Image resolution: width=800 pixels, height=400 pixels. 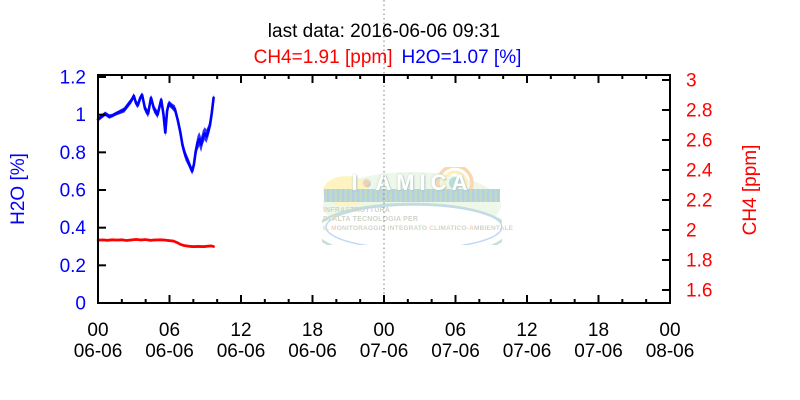 What do you see at coordinates (691, 231) in the screenshot?
I see `y-right-tick-label: 2` at bounding box center [691, 231].